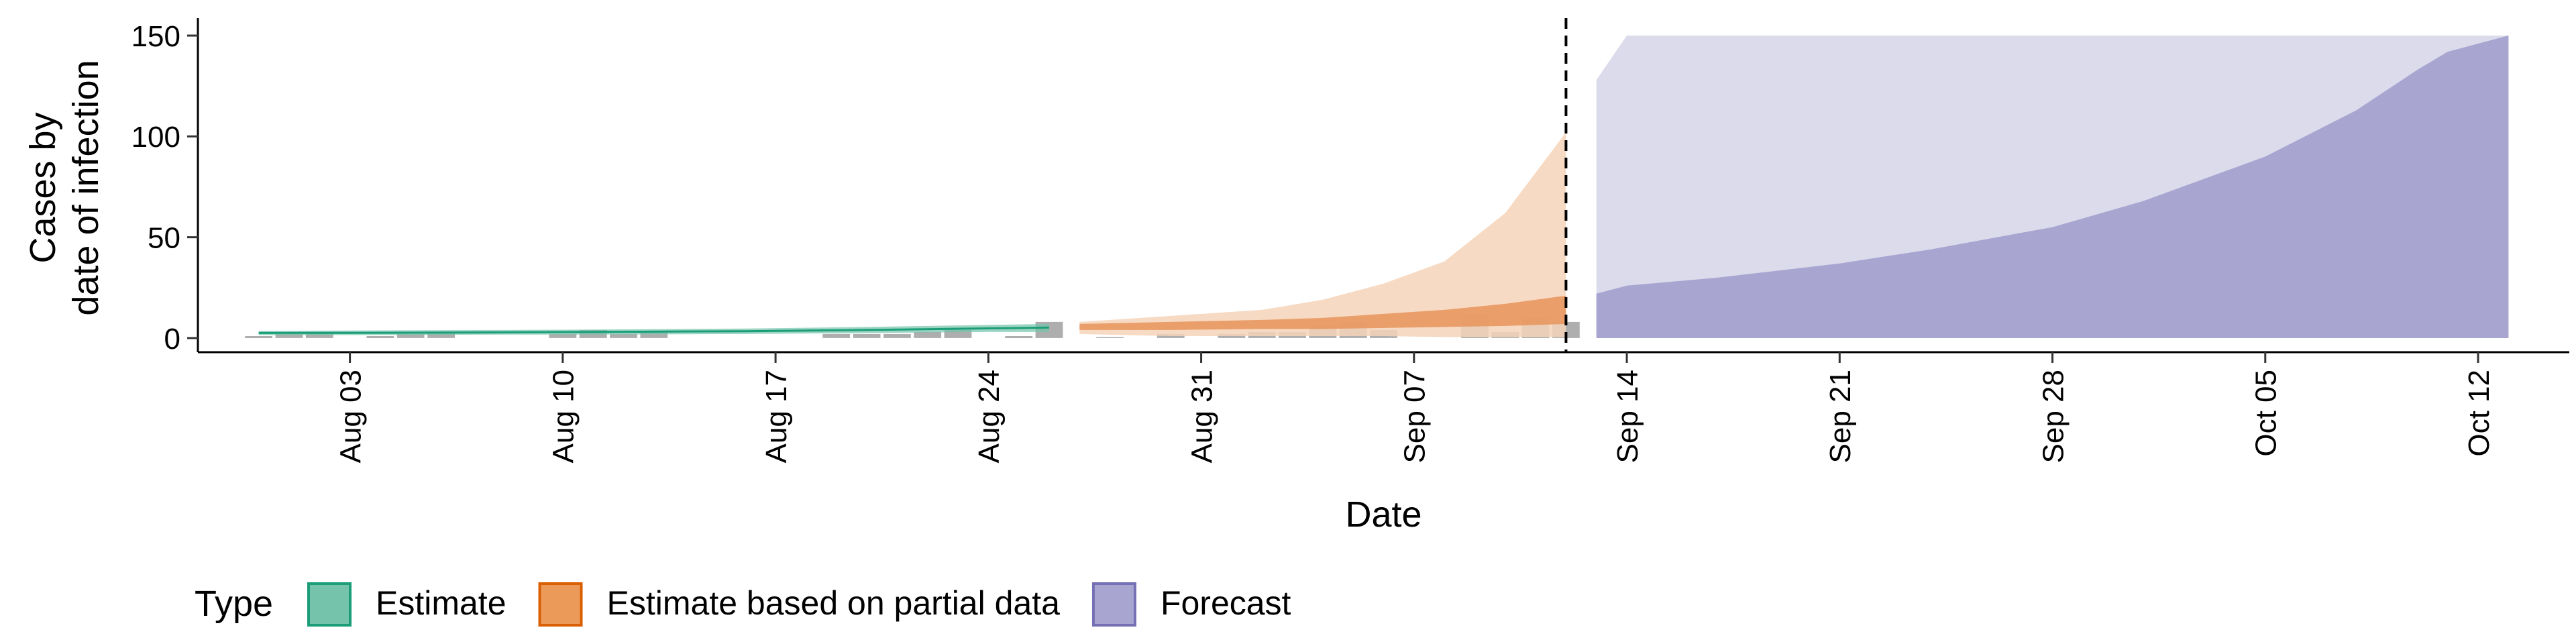  I want to click on y-axis-title-line: Cases by, so click(43, 187).